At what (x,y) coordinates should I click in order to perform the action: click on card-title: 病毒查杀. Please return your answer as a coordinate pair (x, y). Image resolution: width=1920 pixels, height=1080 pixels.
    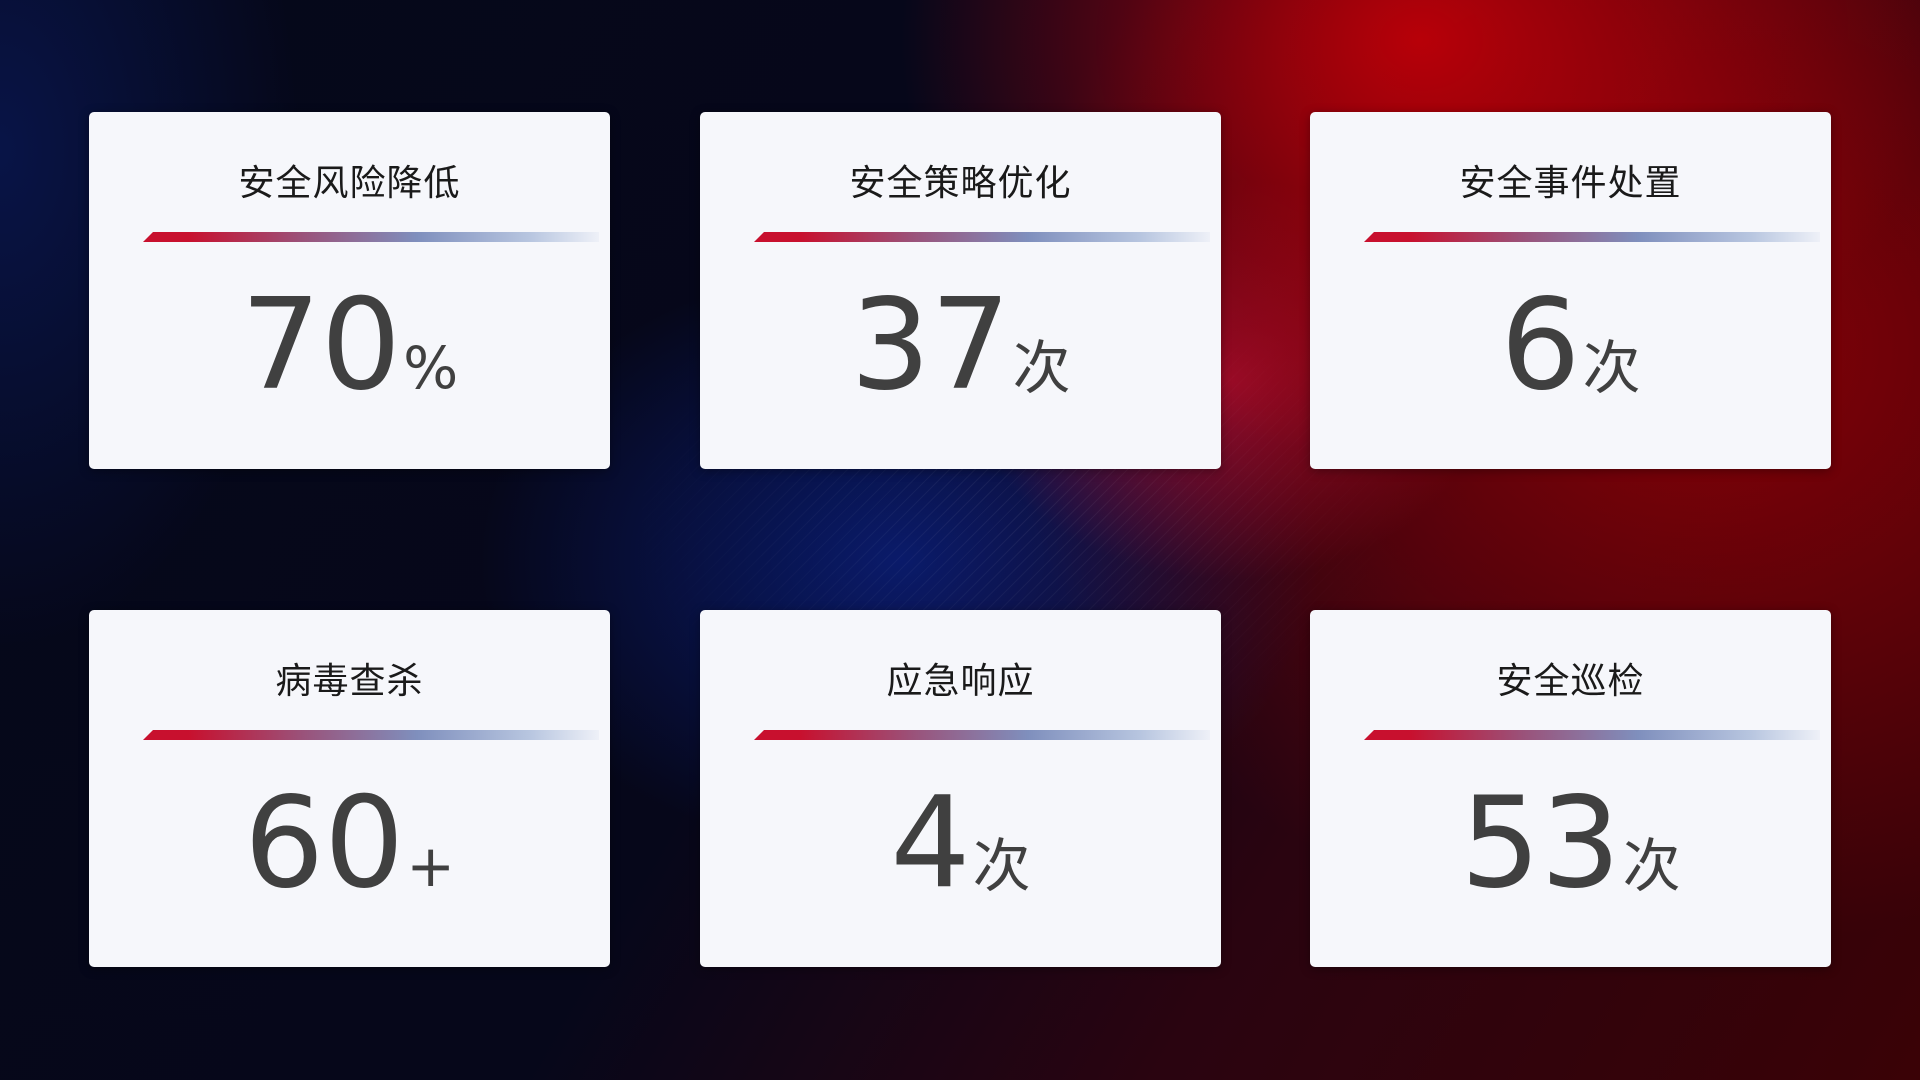
    Looking at the image, I should click on (349, 681).